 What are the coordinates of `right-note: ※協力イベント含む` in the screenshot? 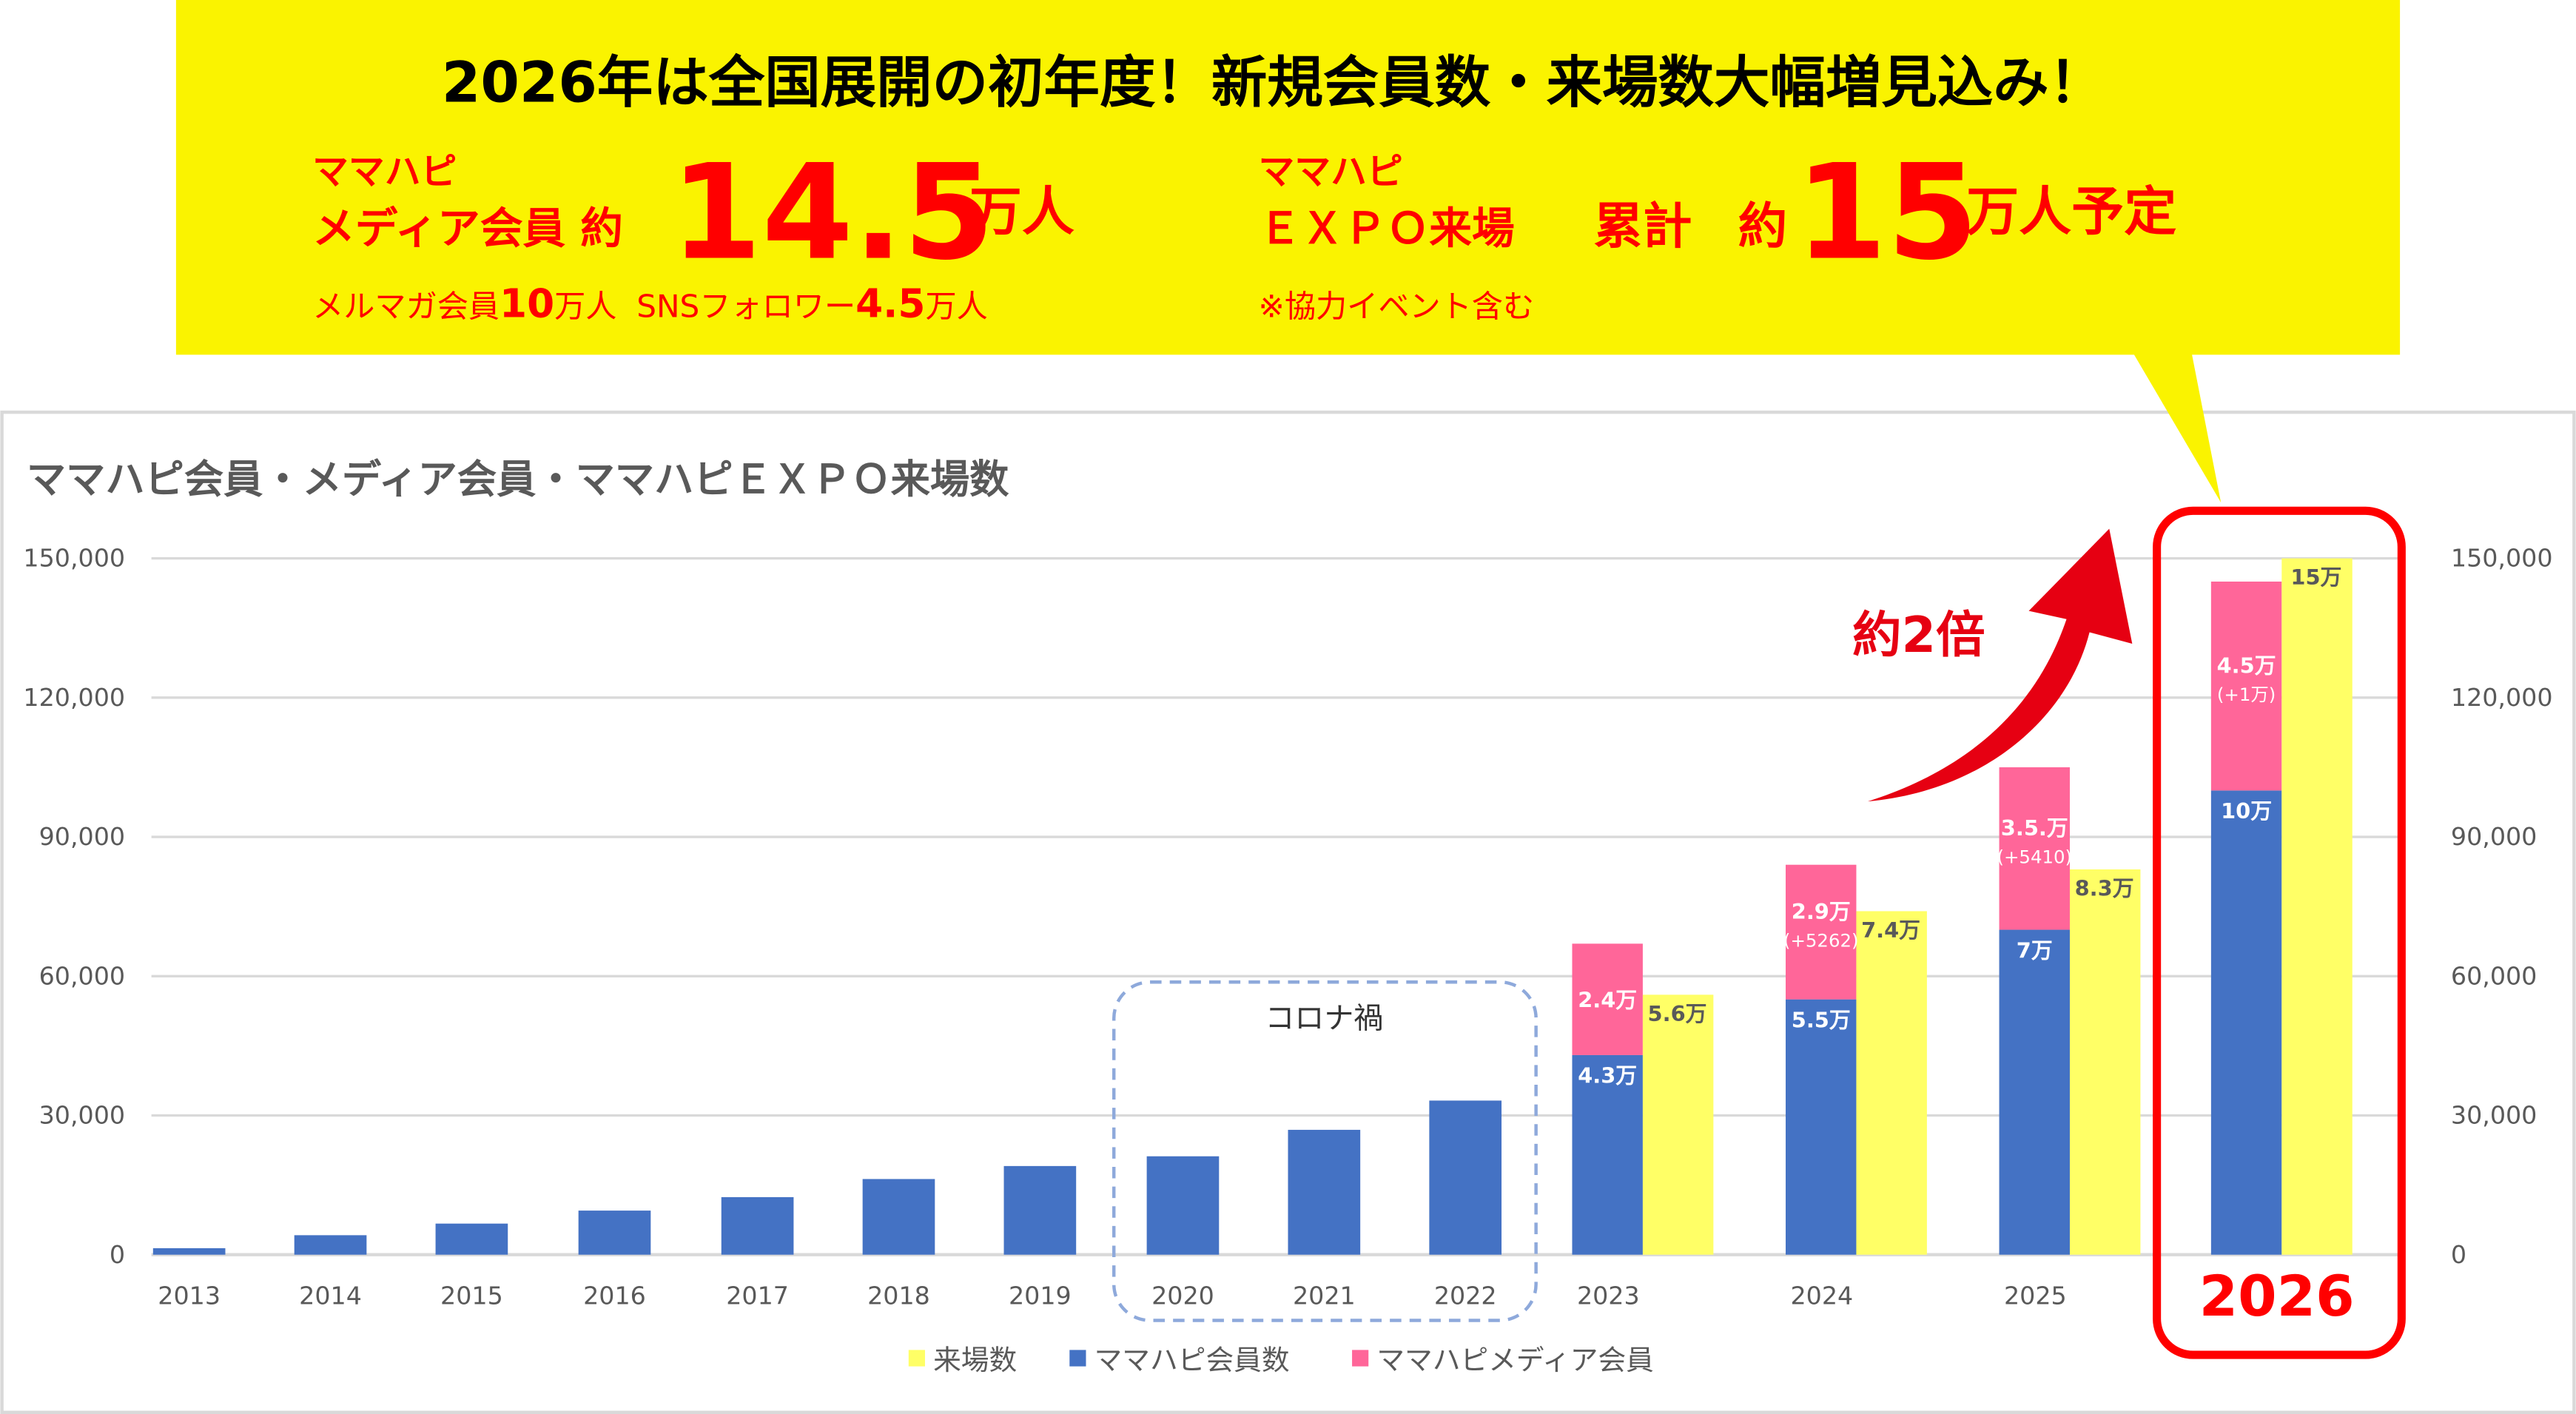 It's located at (1397, 306).